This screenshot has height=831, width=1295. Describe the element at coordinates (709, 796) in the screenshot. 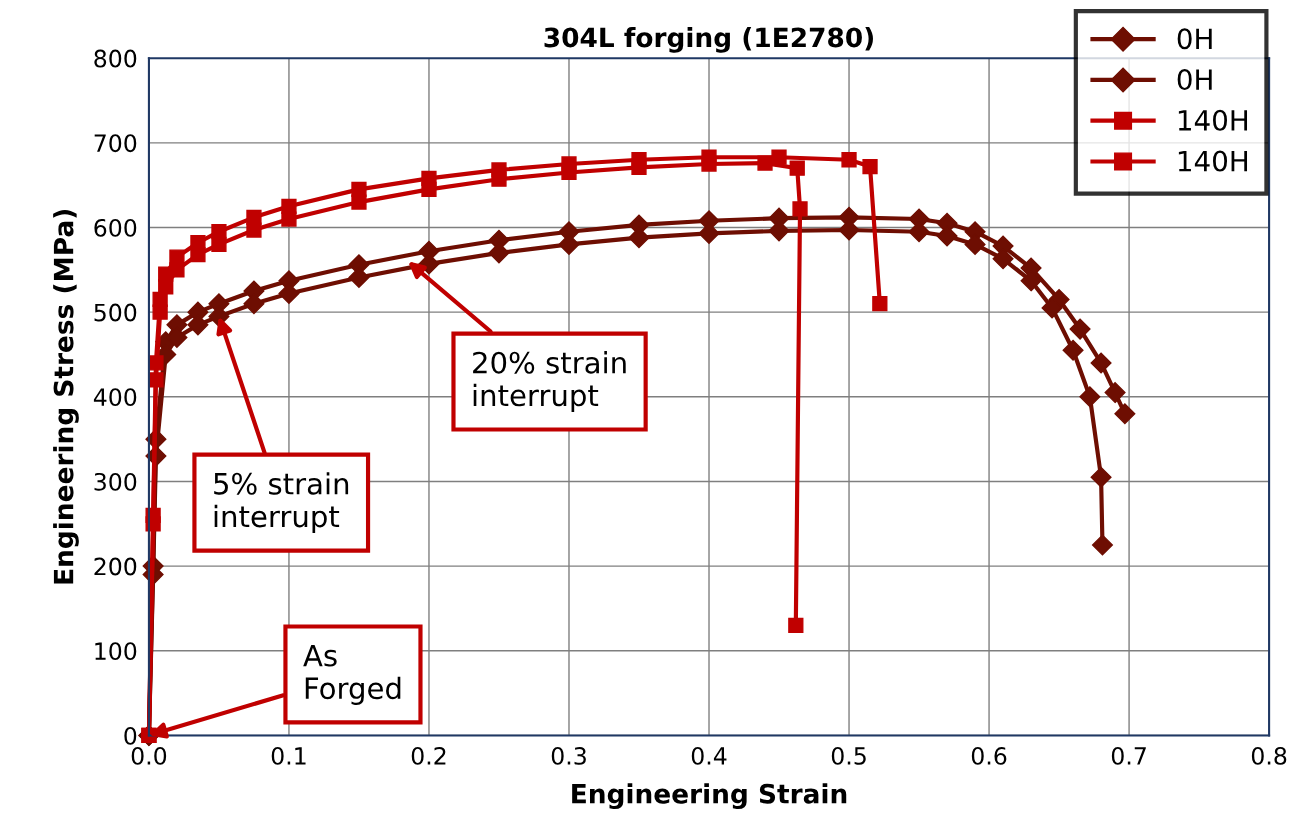

I see `x-axis-title: Engineering Strain` at that location.